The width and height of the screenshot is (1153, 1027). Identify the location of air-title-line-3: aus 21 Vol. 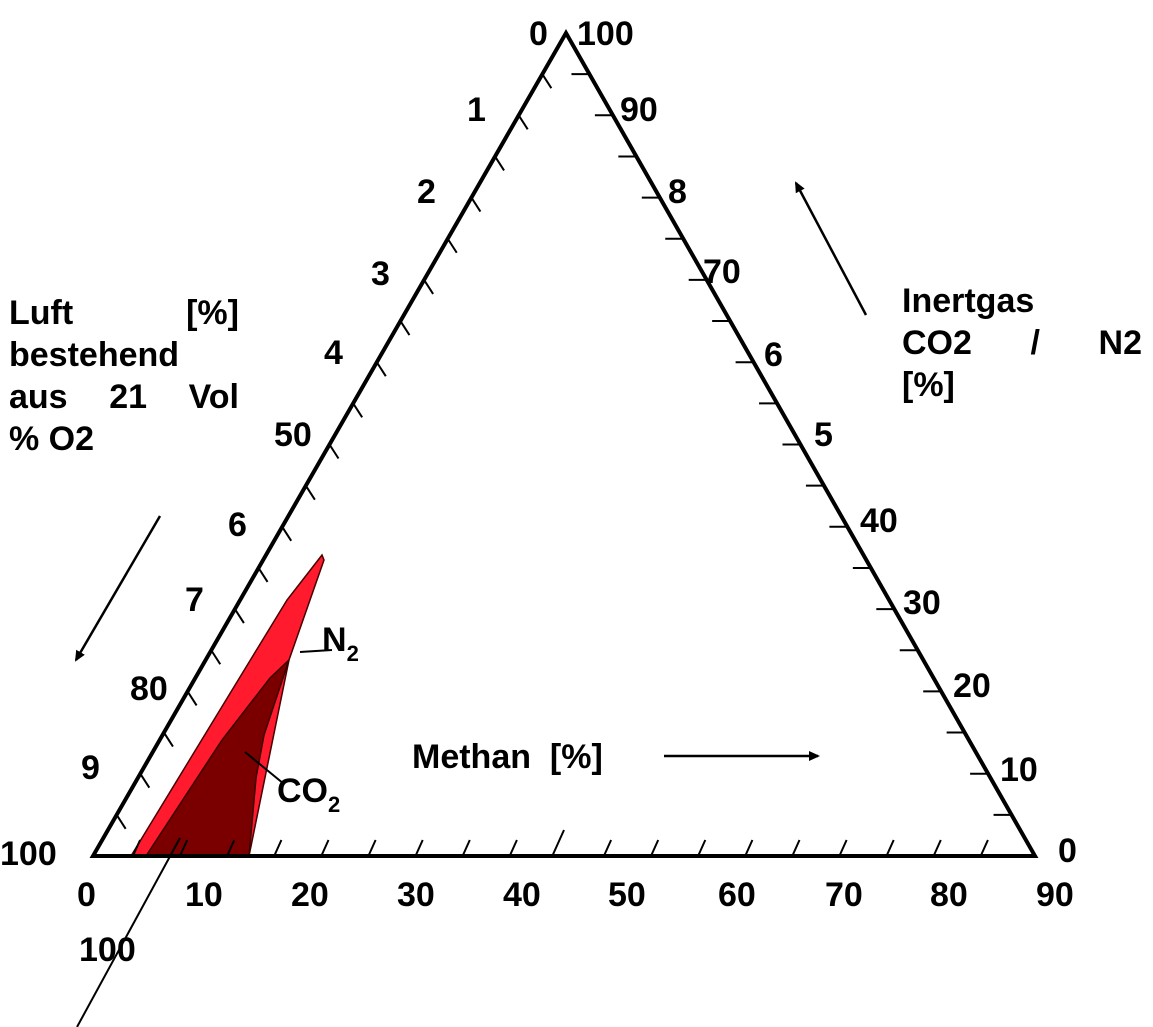
(124, 397).